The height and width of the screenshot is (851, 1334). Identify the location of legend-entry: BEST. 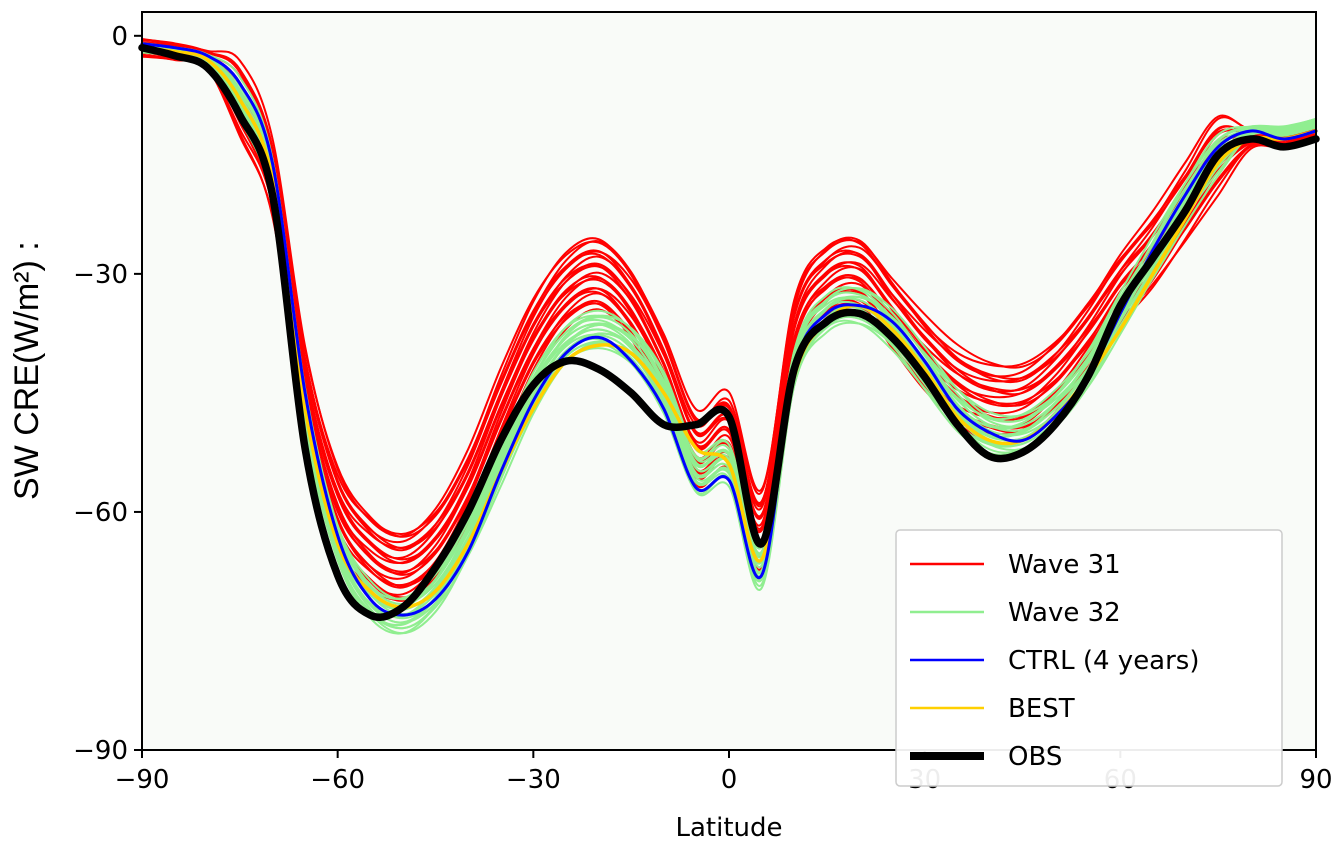
(1041, 709).